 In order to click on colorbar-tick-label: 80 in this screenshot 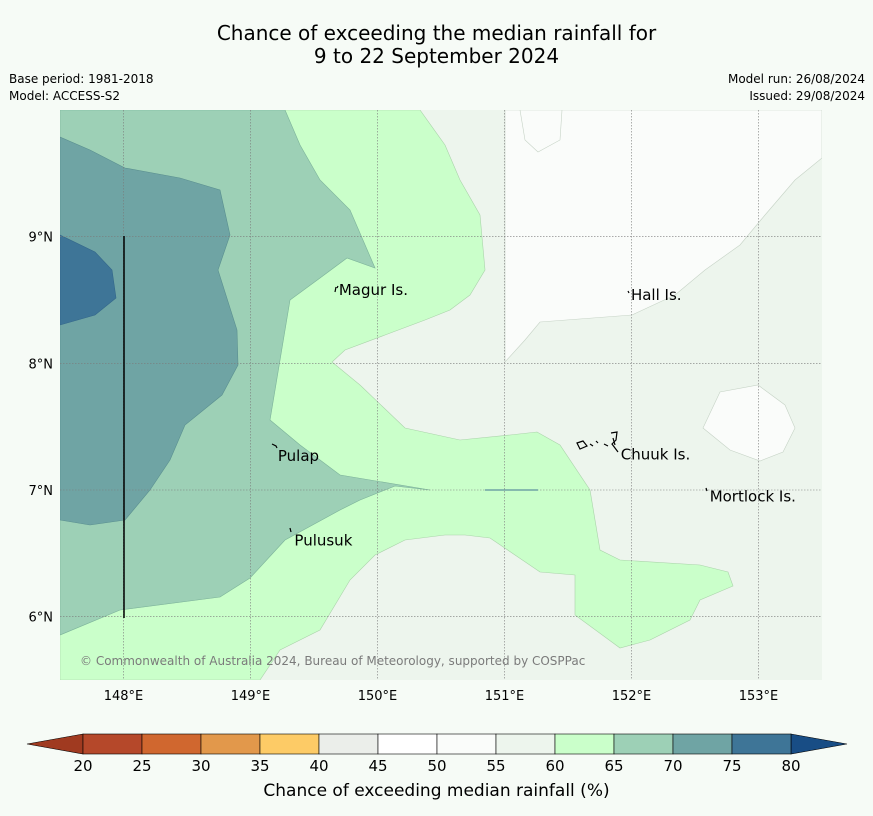, I will do `click(790, 766)`.